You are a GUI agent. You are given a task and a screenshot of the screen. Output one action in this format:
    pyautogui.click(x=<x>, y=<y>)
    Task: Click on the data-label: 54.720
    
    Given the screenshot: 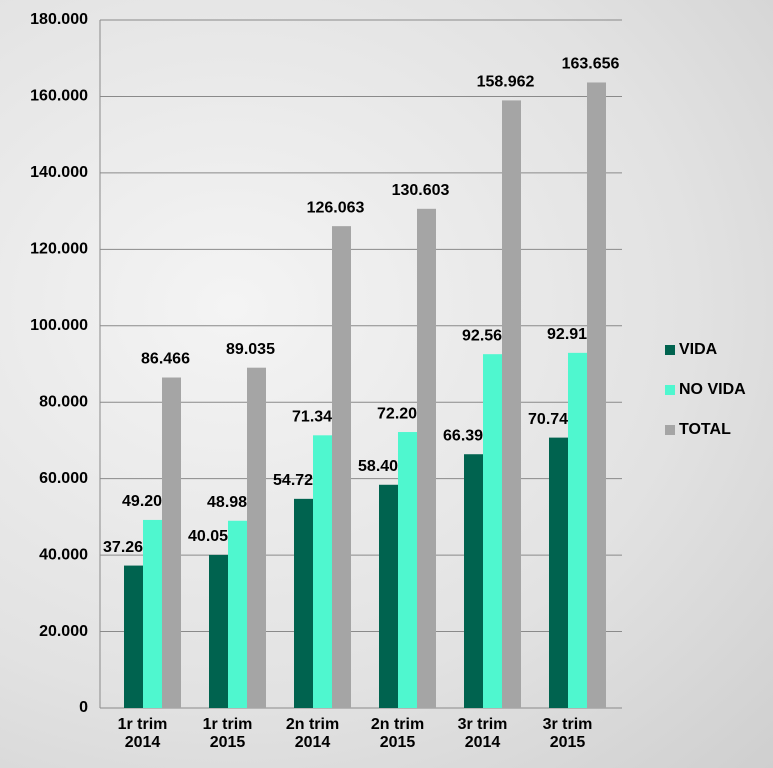 What is the action you would take?
    pyautogui.click(x=297, y=480)
    